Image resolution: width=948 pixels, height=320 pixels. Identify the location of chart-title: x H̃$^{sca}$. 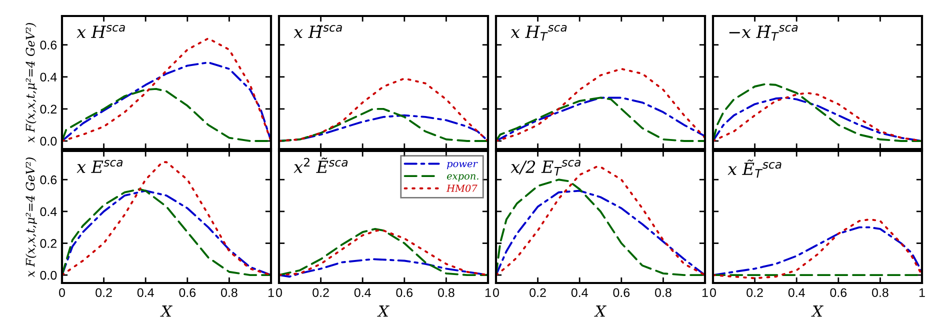
(318, 31).